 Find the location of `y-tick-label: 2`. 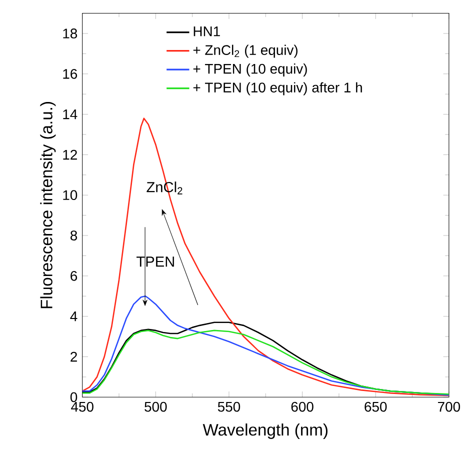

y-tick-label: 2 is located at coordinates (73, 357).